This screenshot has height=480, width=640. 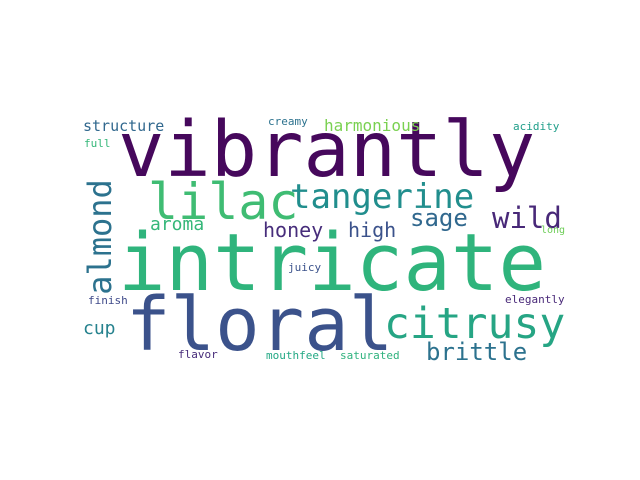 I want to click on word-cup: cup, so click(x=99, y=328).